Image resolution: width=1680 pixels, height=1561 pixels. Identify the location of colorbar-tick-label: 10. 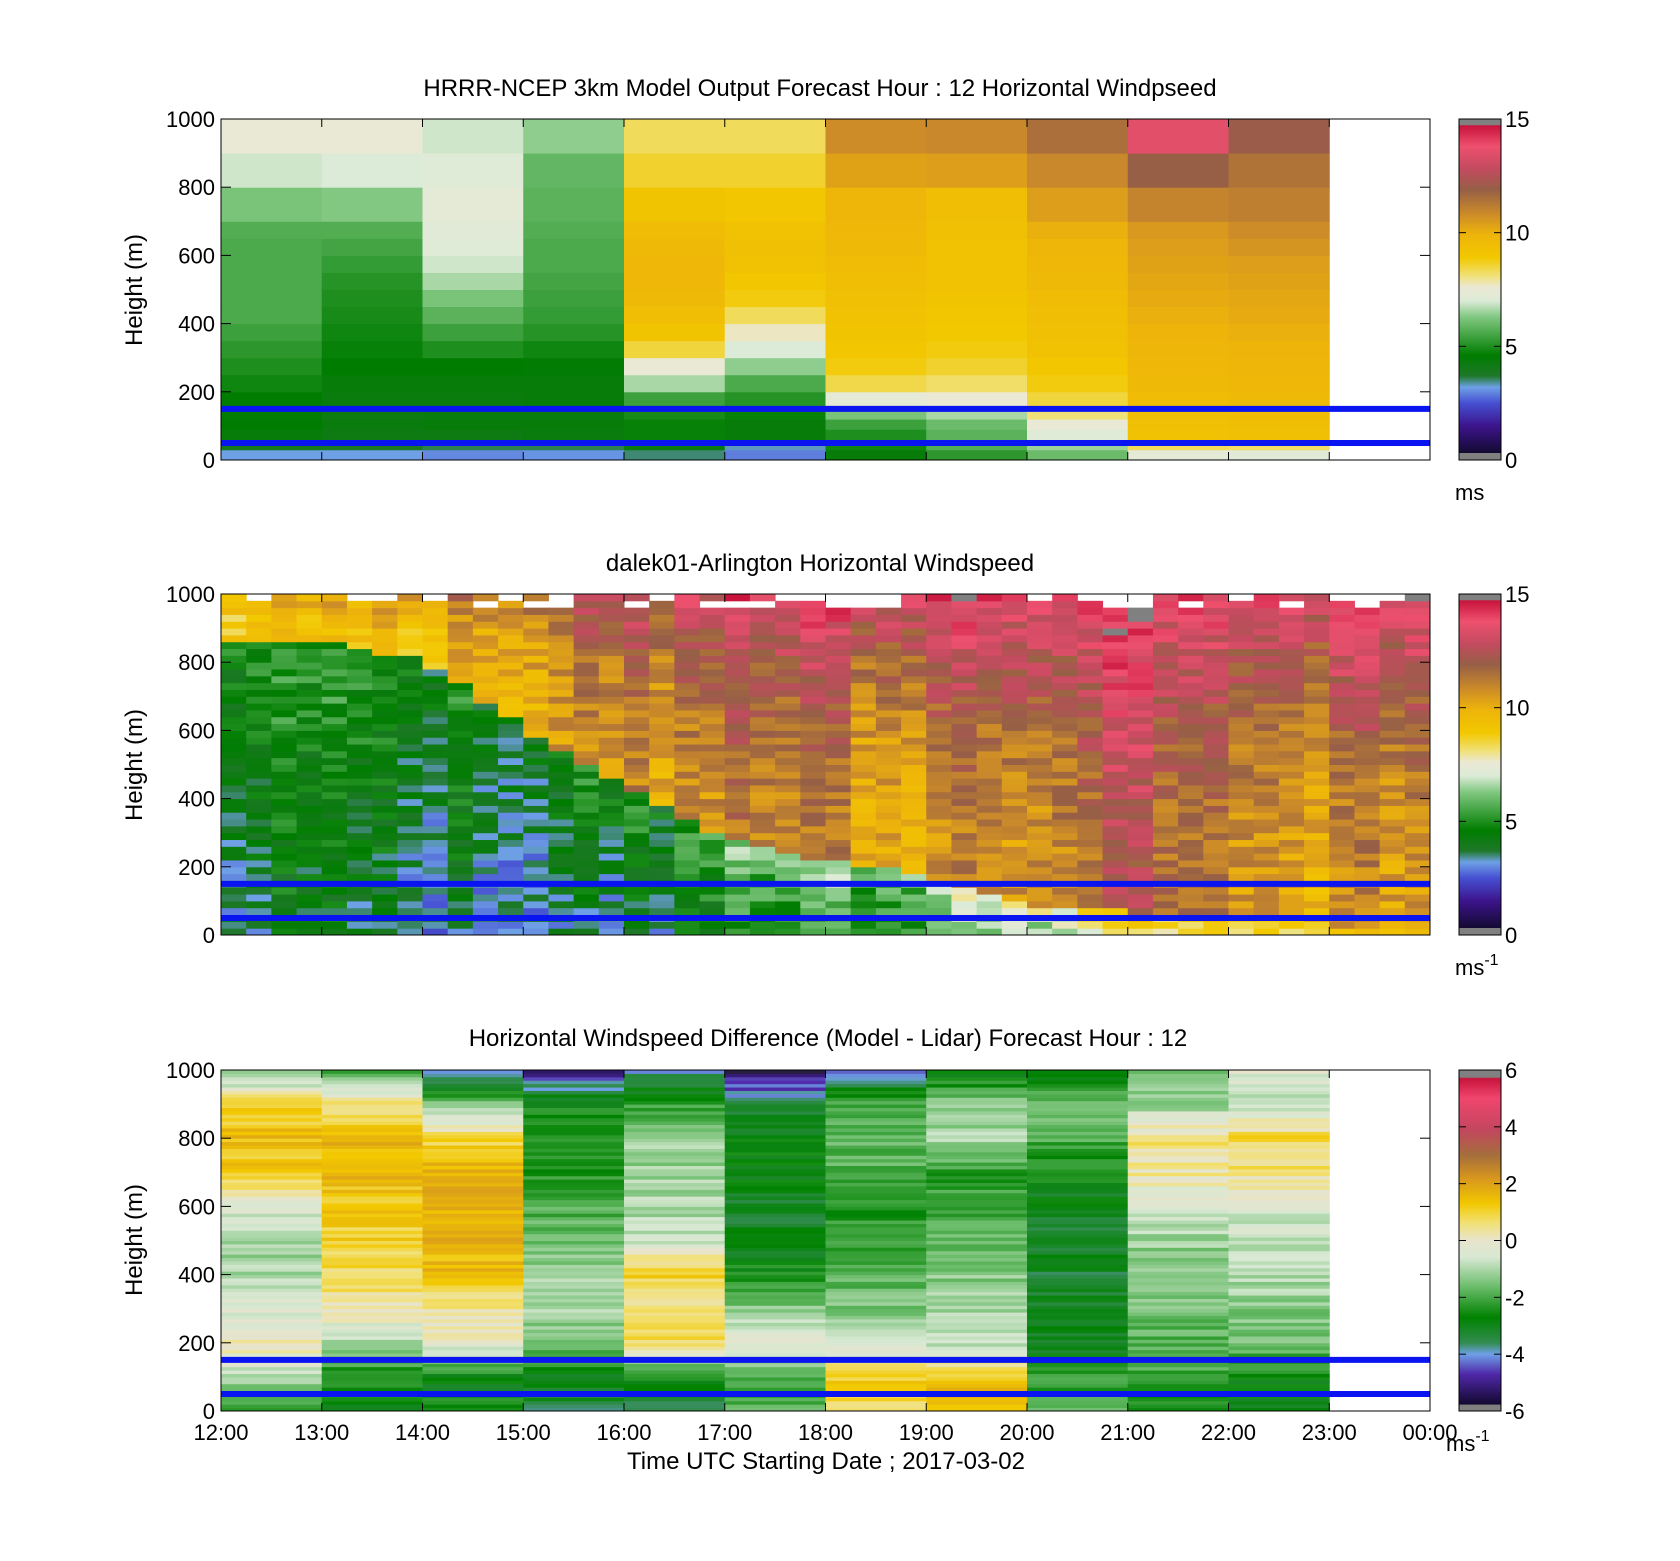
(1517, 233).